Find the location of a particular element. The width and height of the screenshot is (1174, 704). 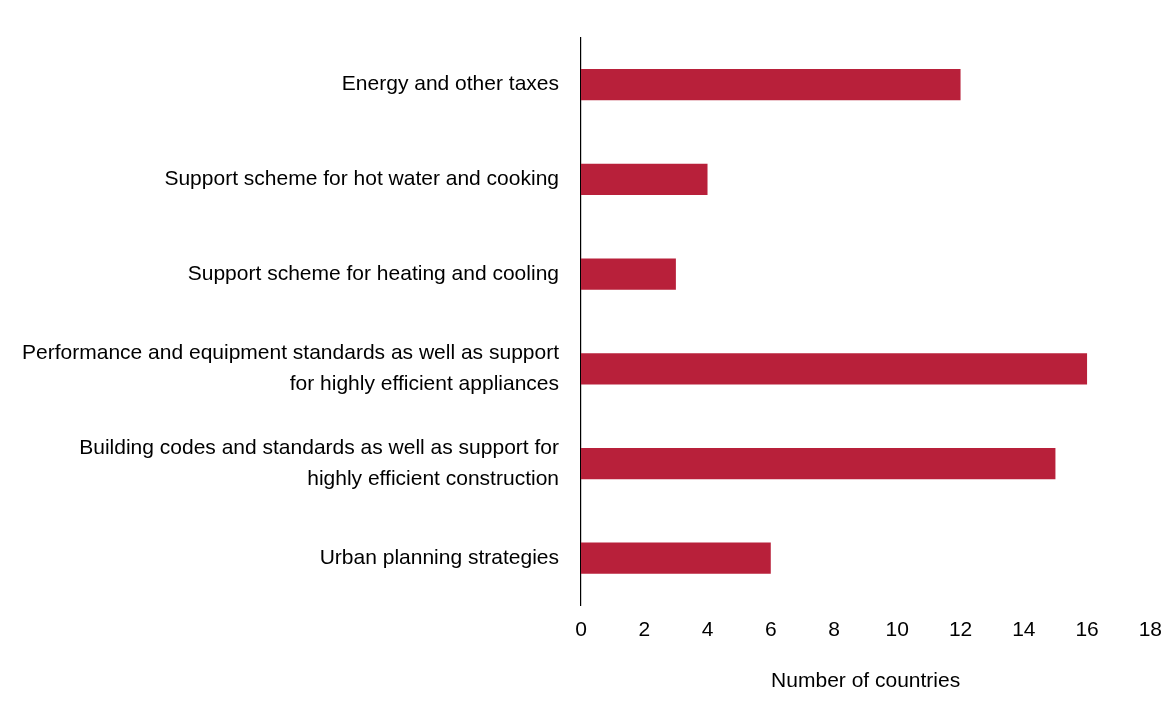

y-tick-label: Energy and other taxes is located at coordinates (450, 83).